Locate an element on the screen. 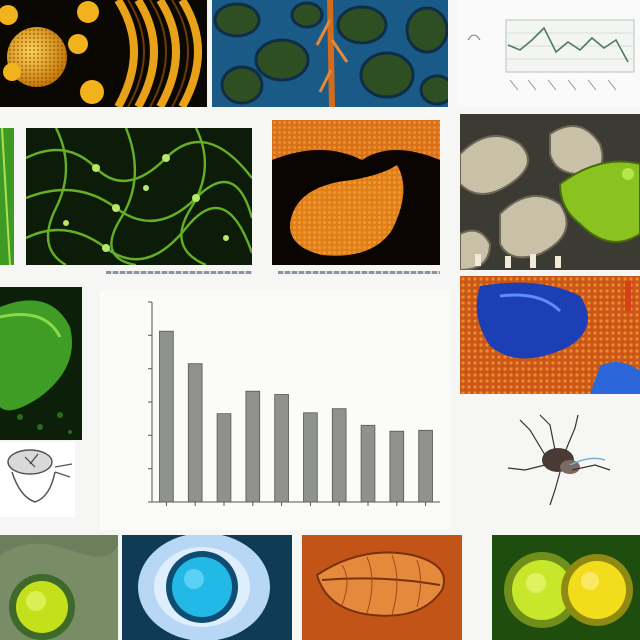  blue-cell-image is located at coordinates (207, 587).